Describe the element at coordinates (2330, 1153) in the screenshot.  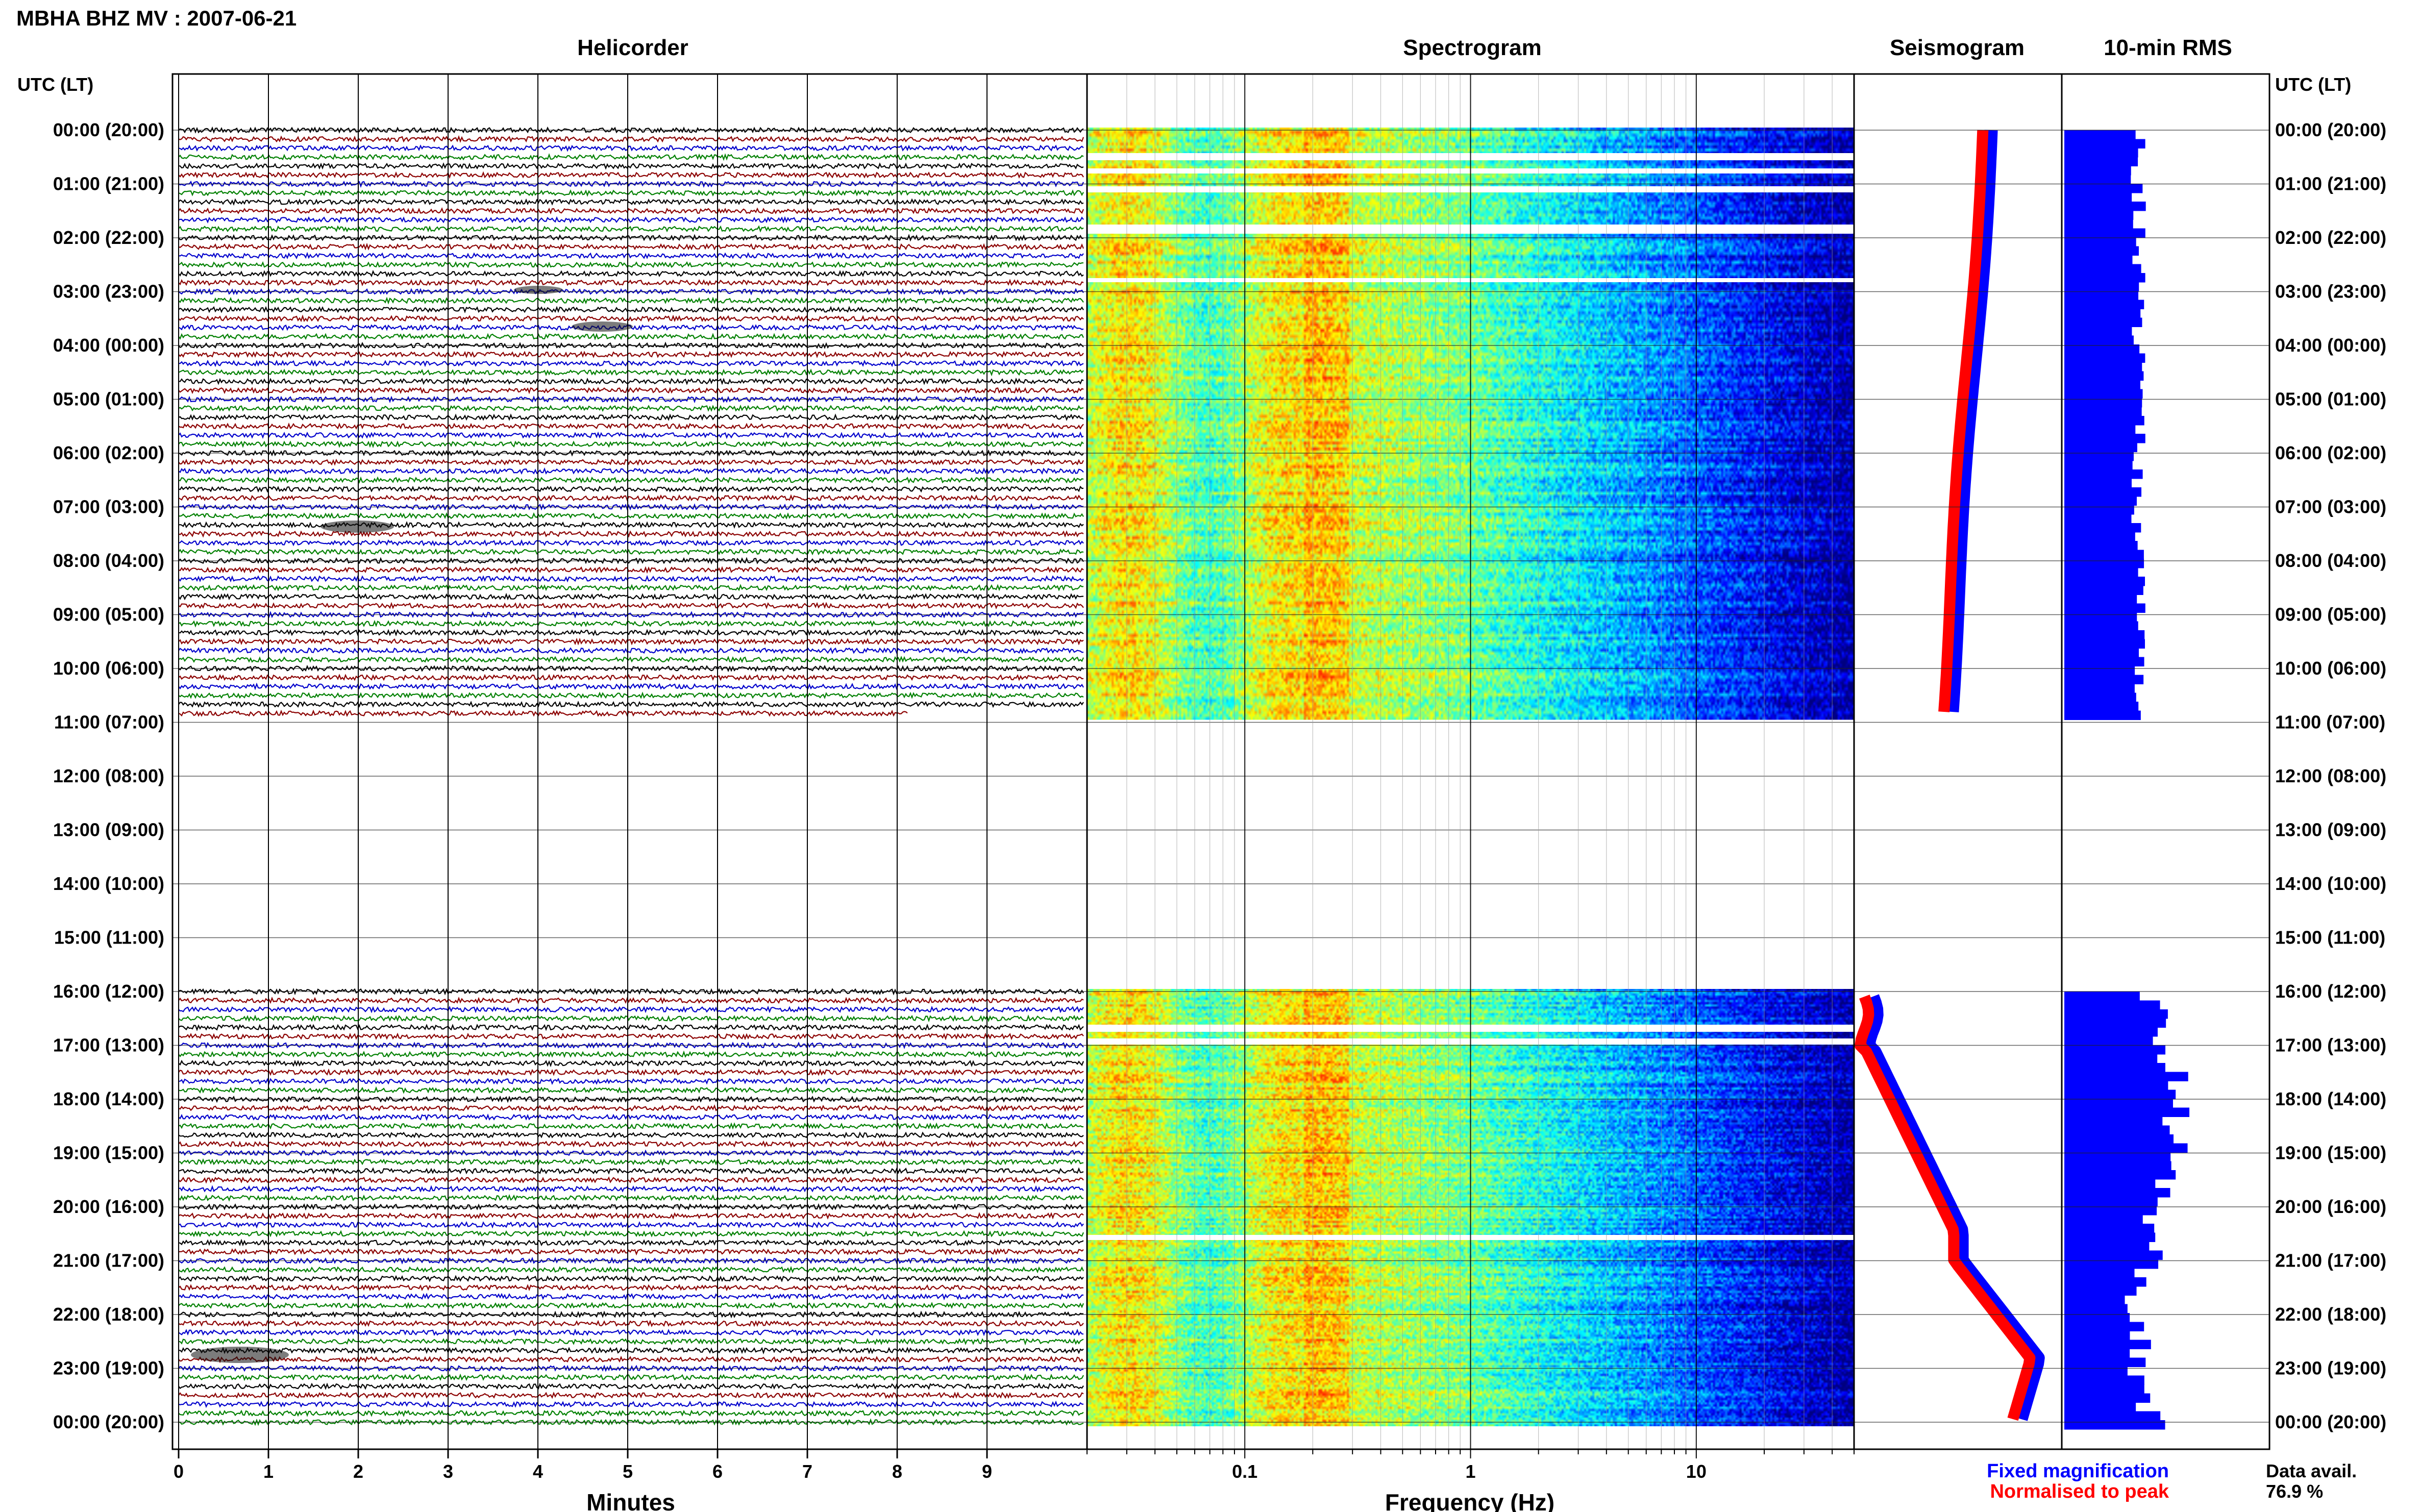
I see `hour-tick-label-right: 19:00 (15:00)` at that location.